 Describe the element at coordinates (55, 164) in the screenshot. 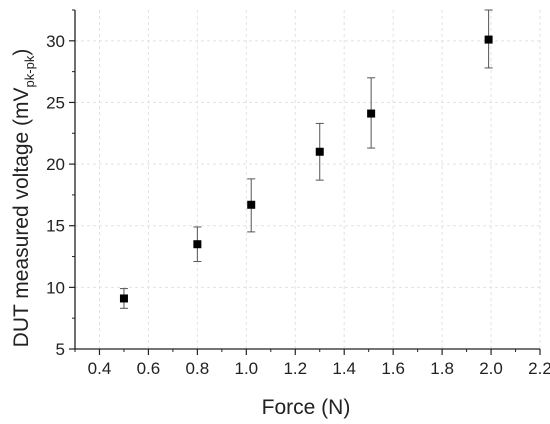

I see `y-tick-label: 20` at that location.